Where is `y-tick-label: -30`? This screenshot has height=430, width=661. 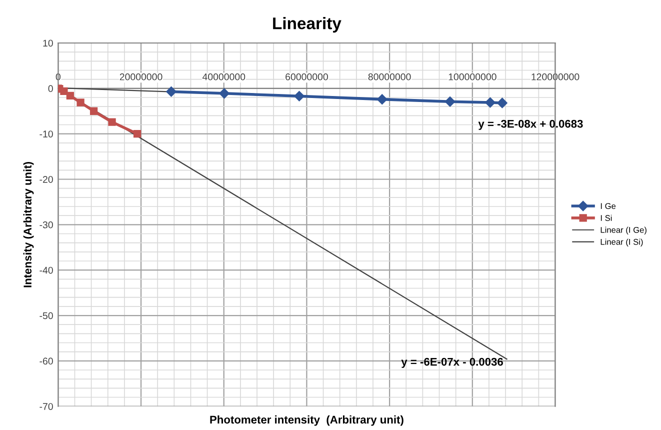
y-tick-label: -30 is located at coordinates (46, 224).